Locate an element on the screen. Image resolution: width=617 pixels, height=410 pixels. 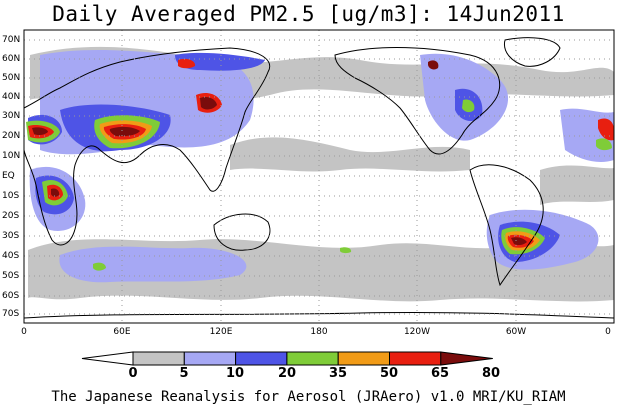
lat-label-60n: 60N is located at coordinates (11, 59).